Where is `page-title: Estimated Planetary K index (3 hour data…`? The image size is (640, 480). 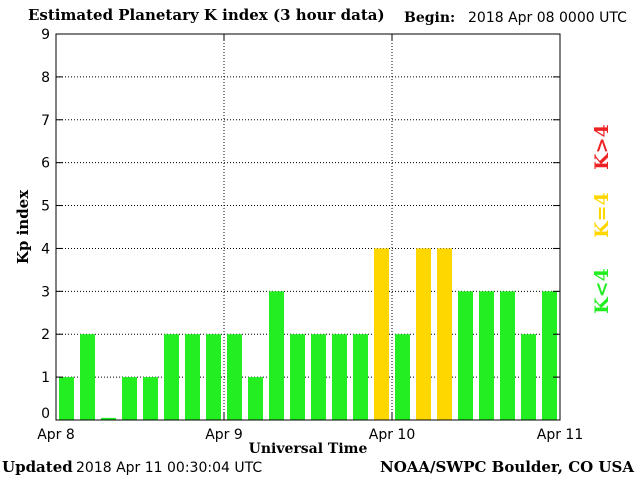
page-title: Estimated Planetary K index (3 hour data… is located at coordinates (206, 15).